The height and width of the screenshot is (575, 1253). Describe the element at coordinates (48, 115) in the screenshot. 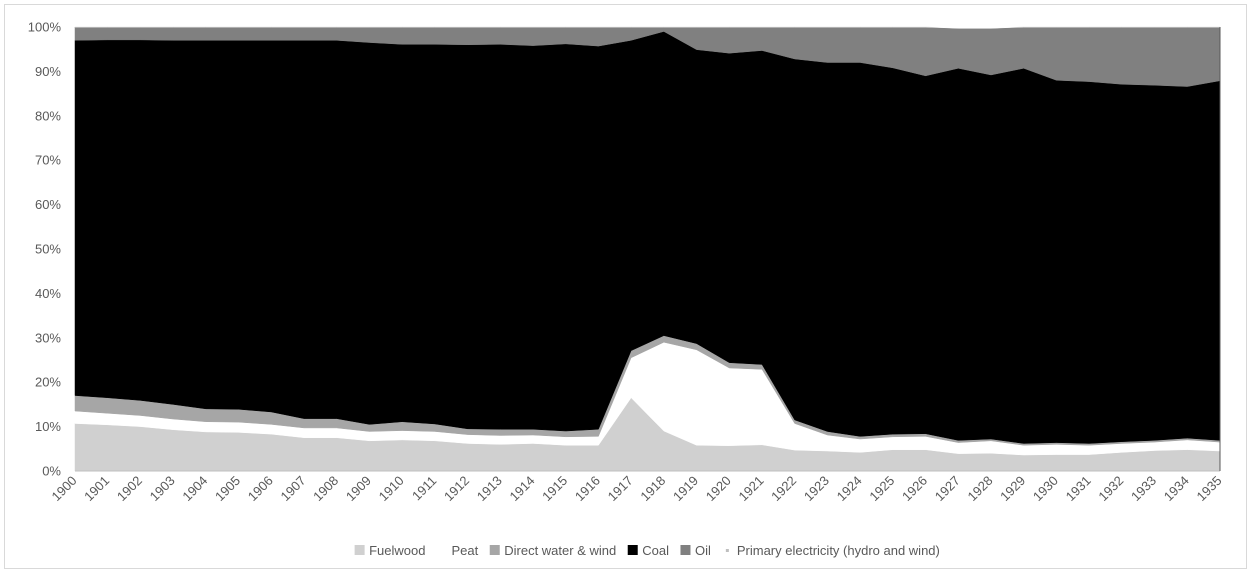

I see `y-tick-label: 80%` at that location.